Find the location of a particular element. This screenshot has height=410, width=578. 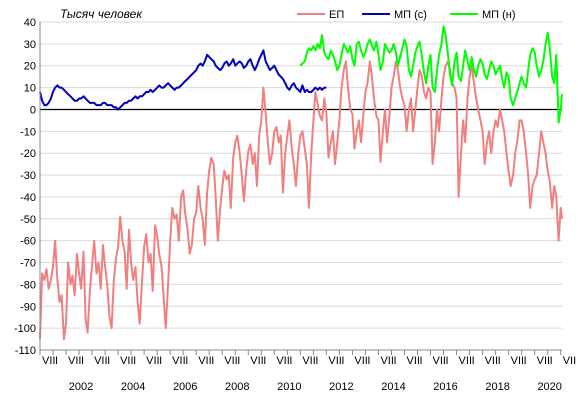

legend-label: МП (с) is located at coordinates (410, 15).